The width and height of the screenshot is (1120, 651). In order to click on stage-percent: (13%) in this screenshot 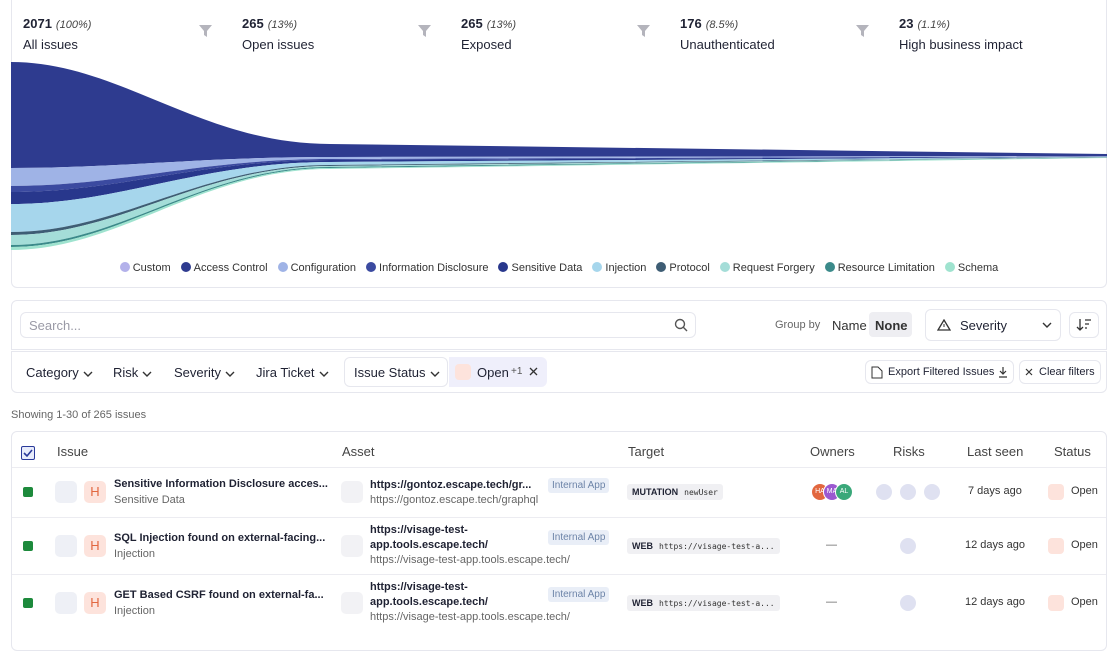, I will do `click(501, 25)`.